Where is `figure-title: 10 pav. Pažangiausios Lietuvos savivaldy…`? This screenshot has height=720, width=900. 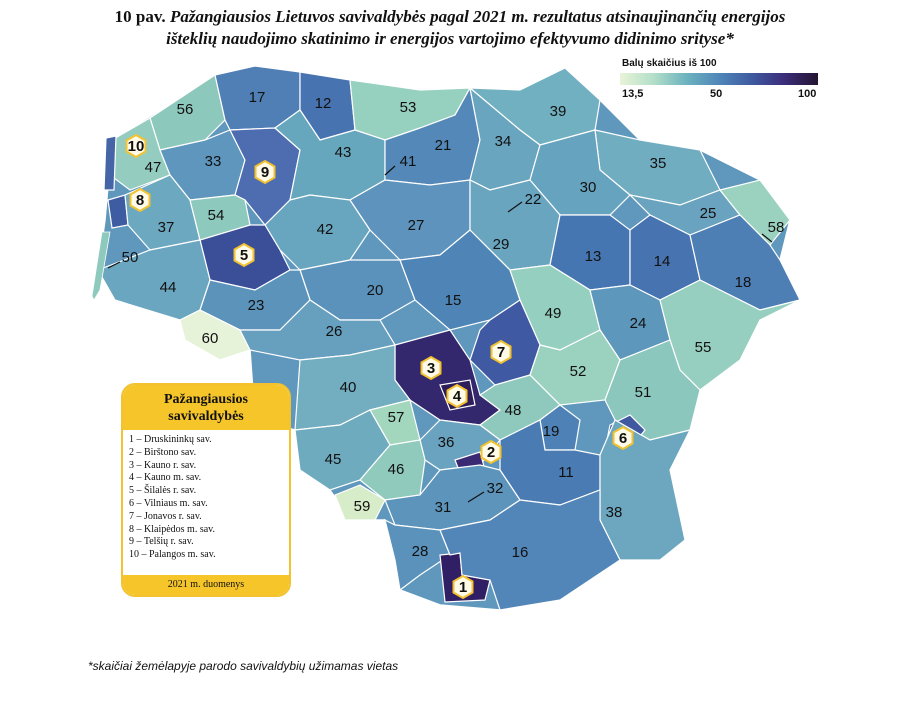
figure-title: 10 pav. Pažangiausios Lietuvos savivaldy… is located at coordinates (450, 28).